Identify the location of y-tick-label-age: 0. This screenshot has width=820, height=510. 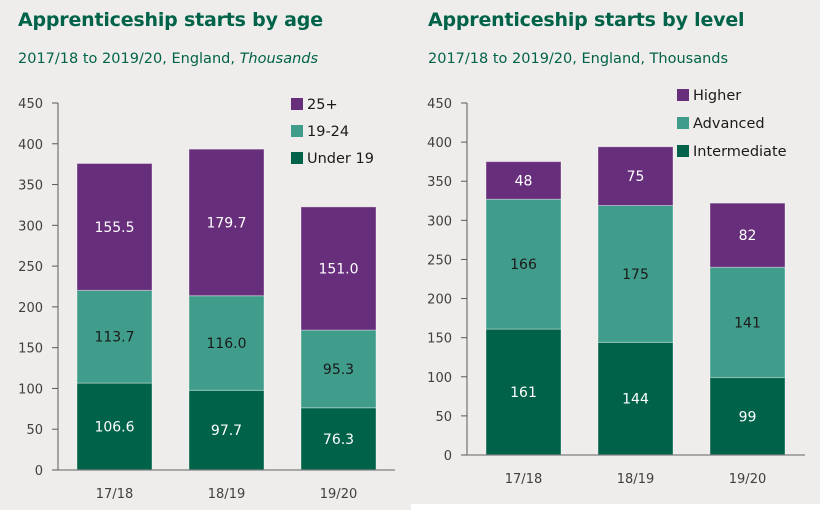
(39, 471).